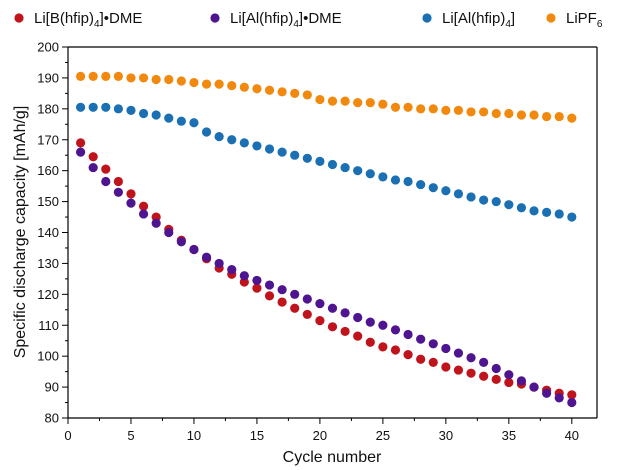 This screenshot has height=470, width=636. I want to click on y-ticks: 80 90 100 110 120 130 140 150 160 170 180 190 200, so click(52, 233).